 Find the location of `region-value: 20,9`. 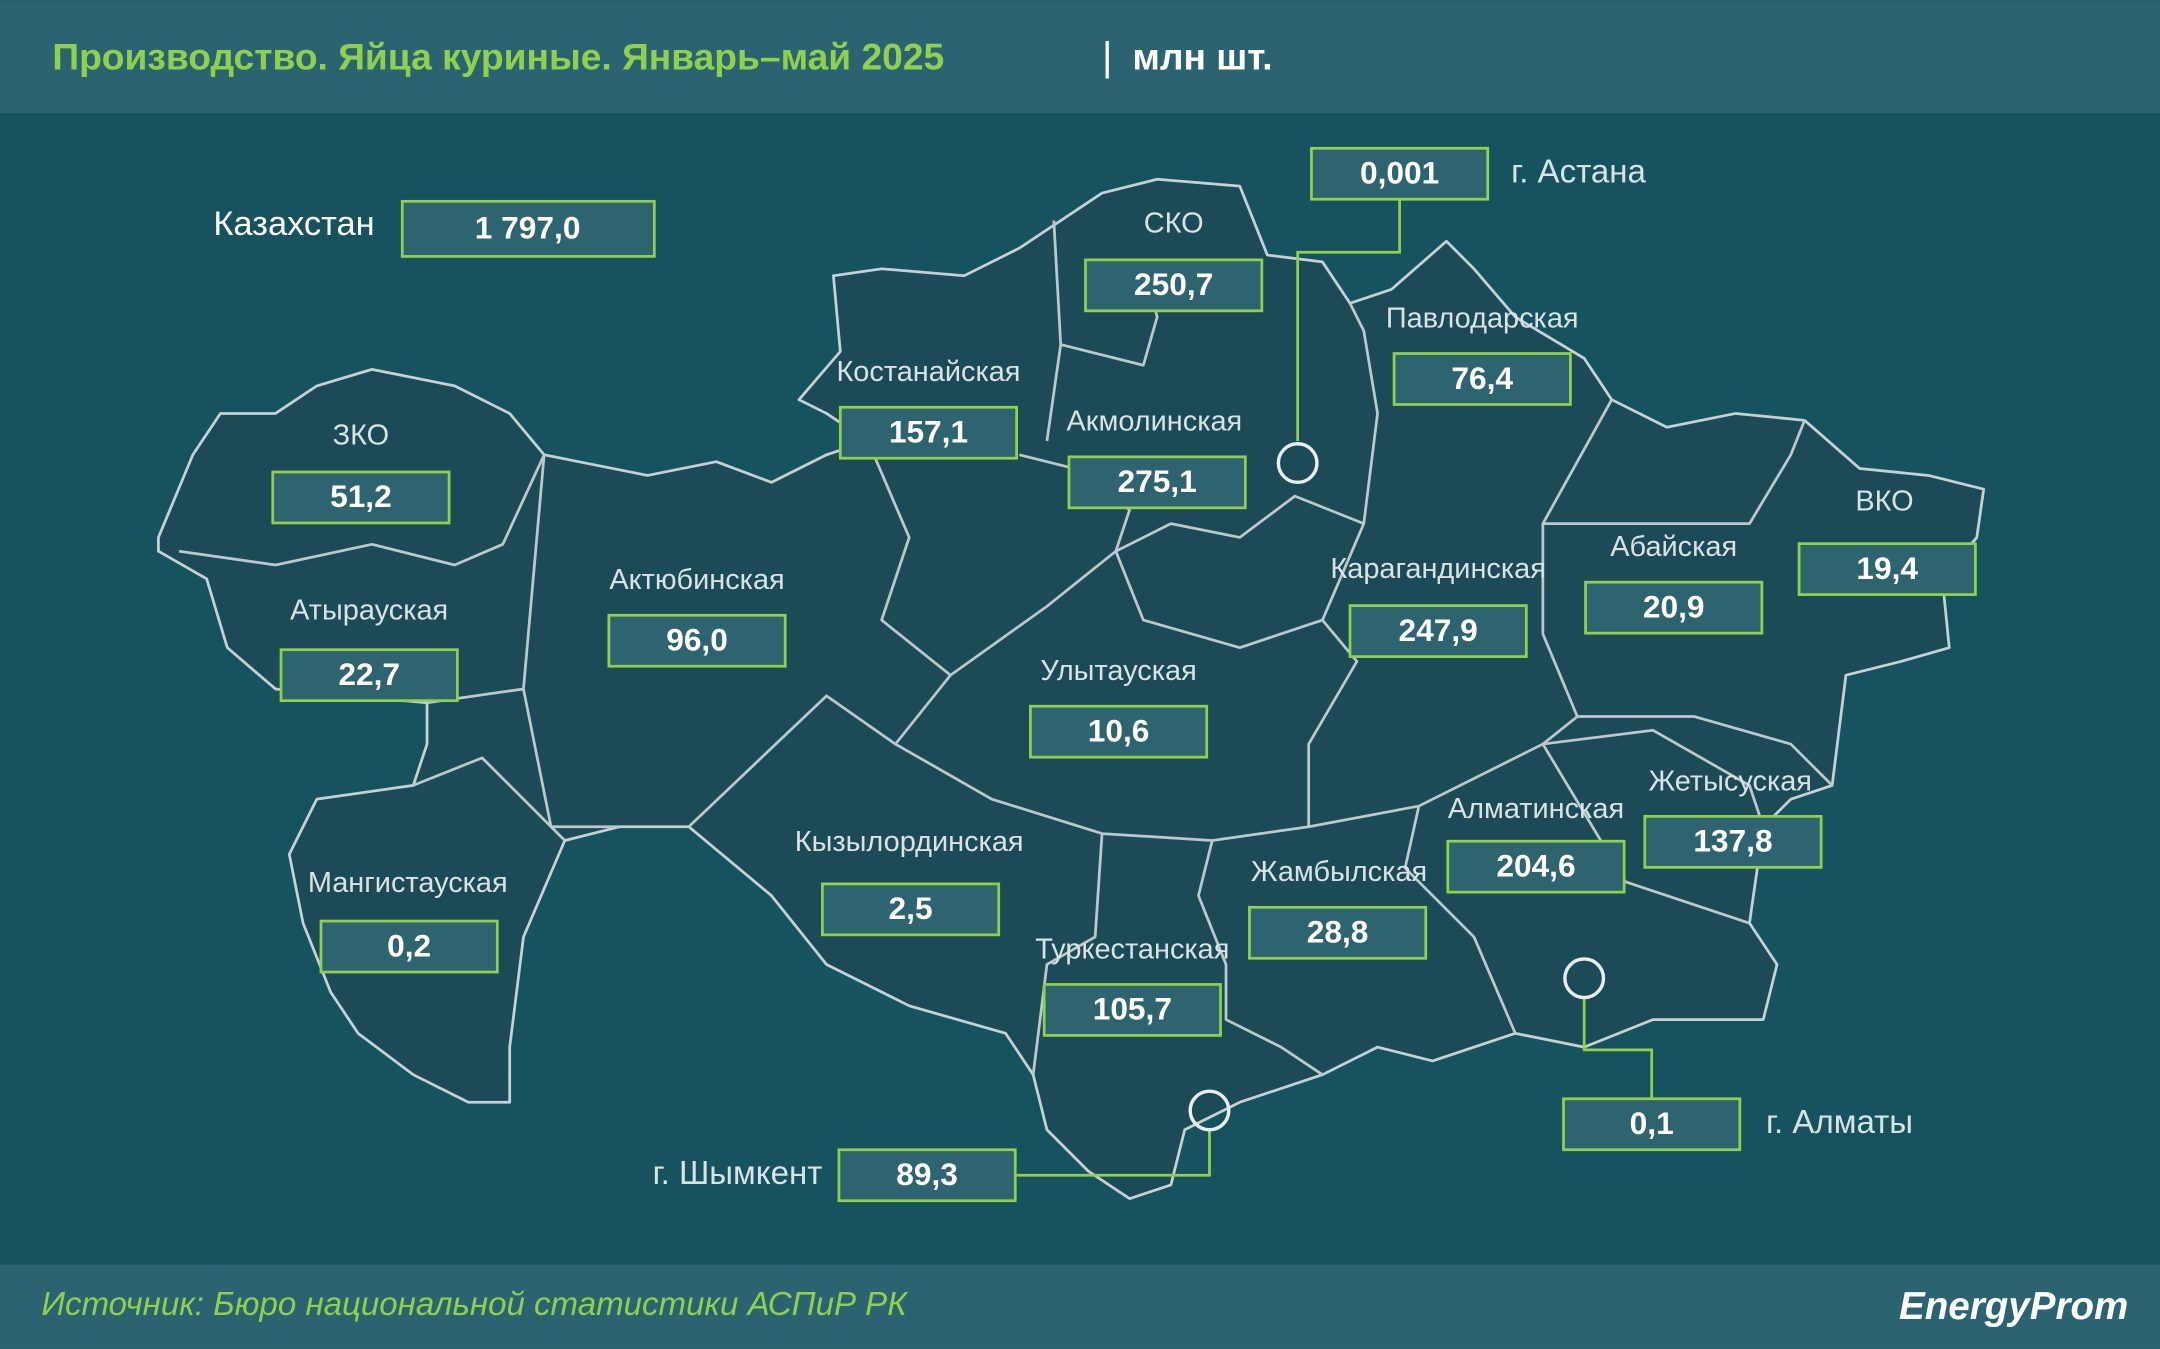

region-value: 20,9 is located at coordinates (1674, 606).